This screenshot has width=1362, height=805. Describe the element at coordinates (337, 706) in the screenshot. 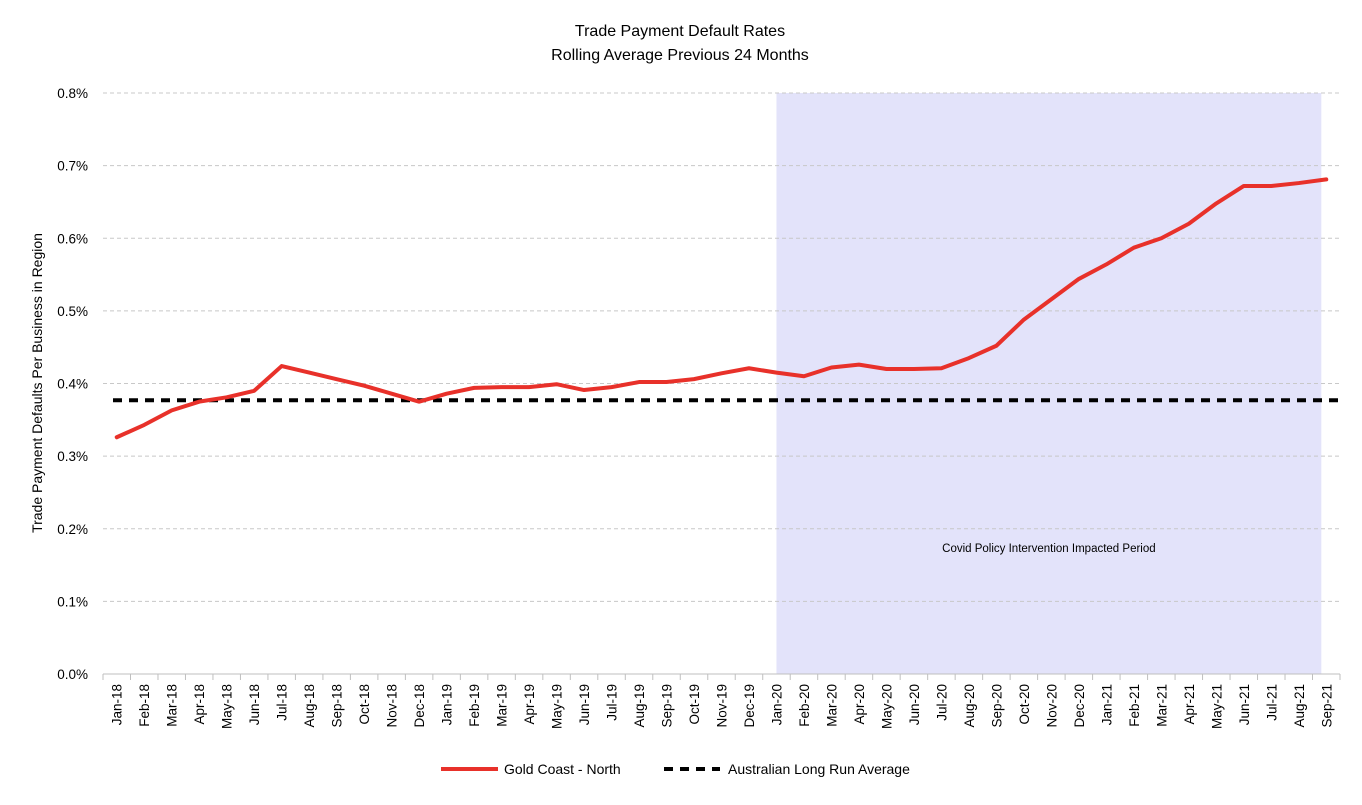

I see `x-tick-label: Sep-18` at that location.